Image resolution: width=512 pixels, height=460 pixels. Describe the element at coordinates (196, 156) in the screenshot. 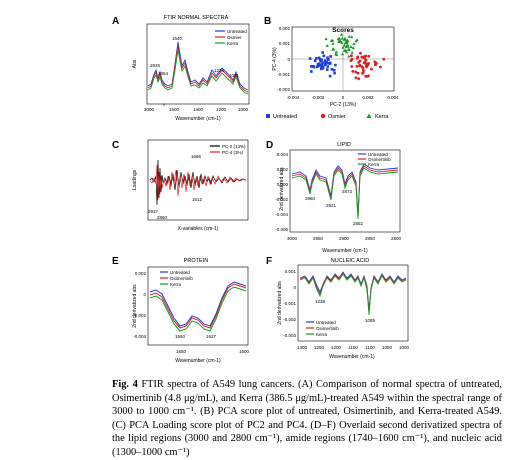

I see `peak-label: 1666` at that location.